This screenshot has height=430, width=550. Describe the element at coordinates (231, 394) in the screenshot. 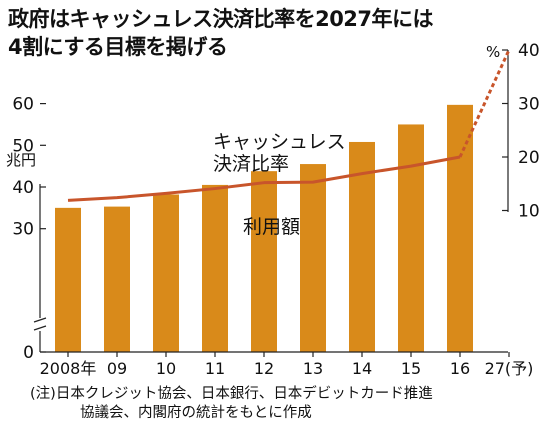

I see `footnote-line-1: (注)日本クレジット協会、日本銀行、日本デビットカード推進` at that location.